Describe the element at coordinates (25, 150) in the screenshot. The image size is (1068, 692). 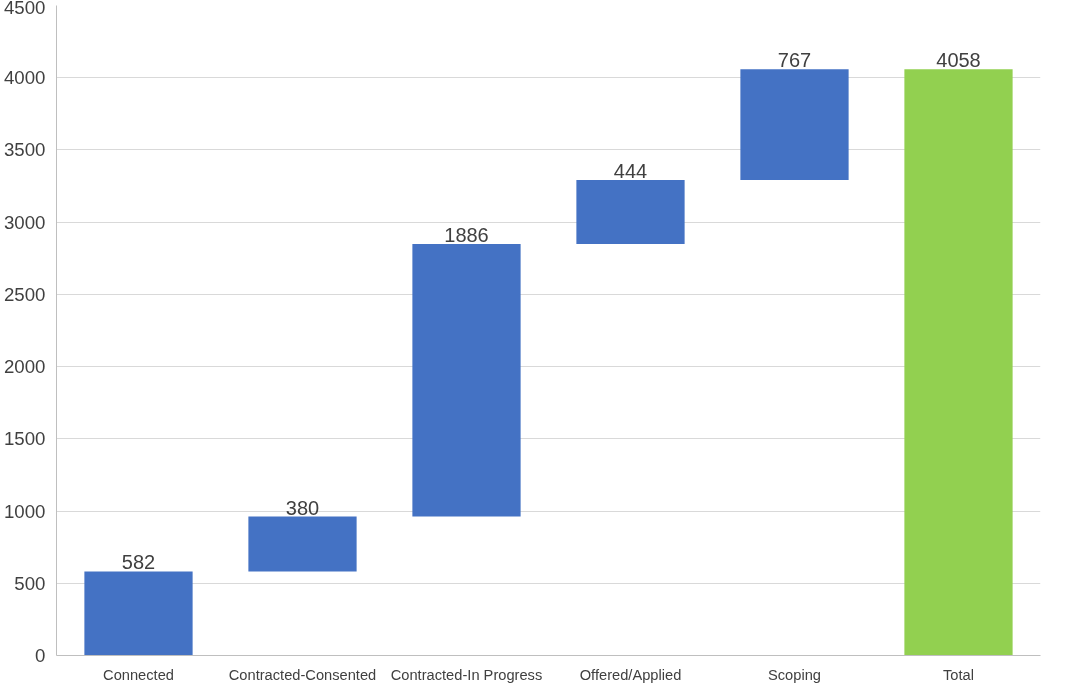
I see `y-tick-label: 3500` at that location.